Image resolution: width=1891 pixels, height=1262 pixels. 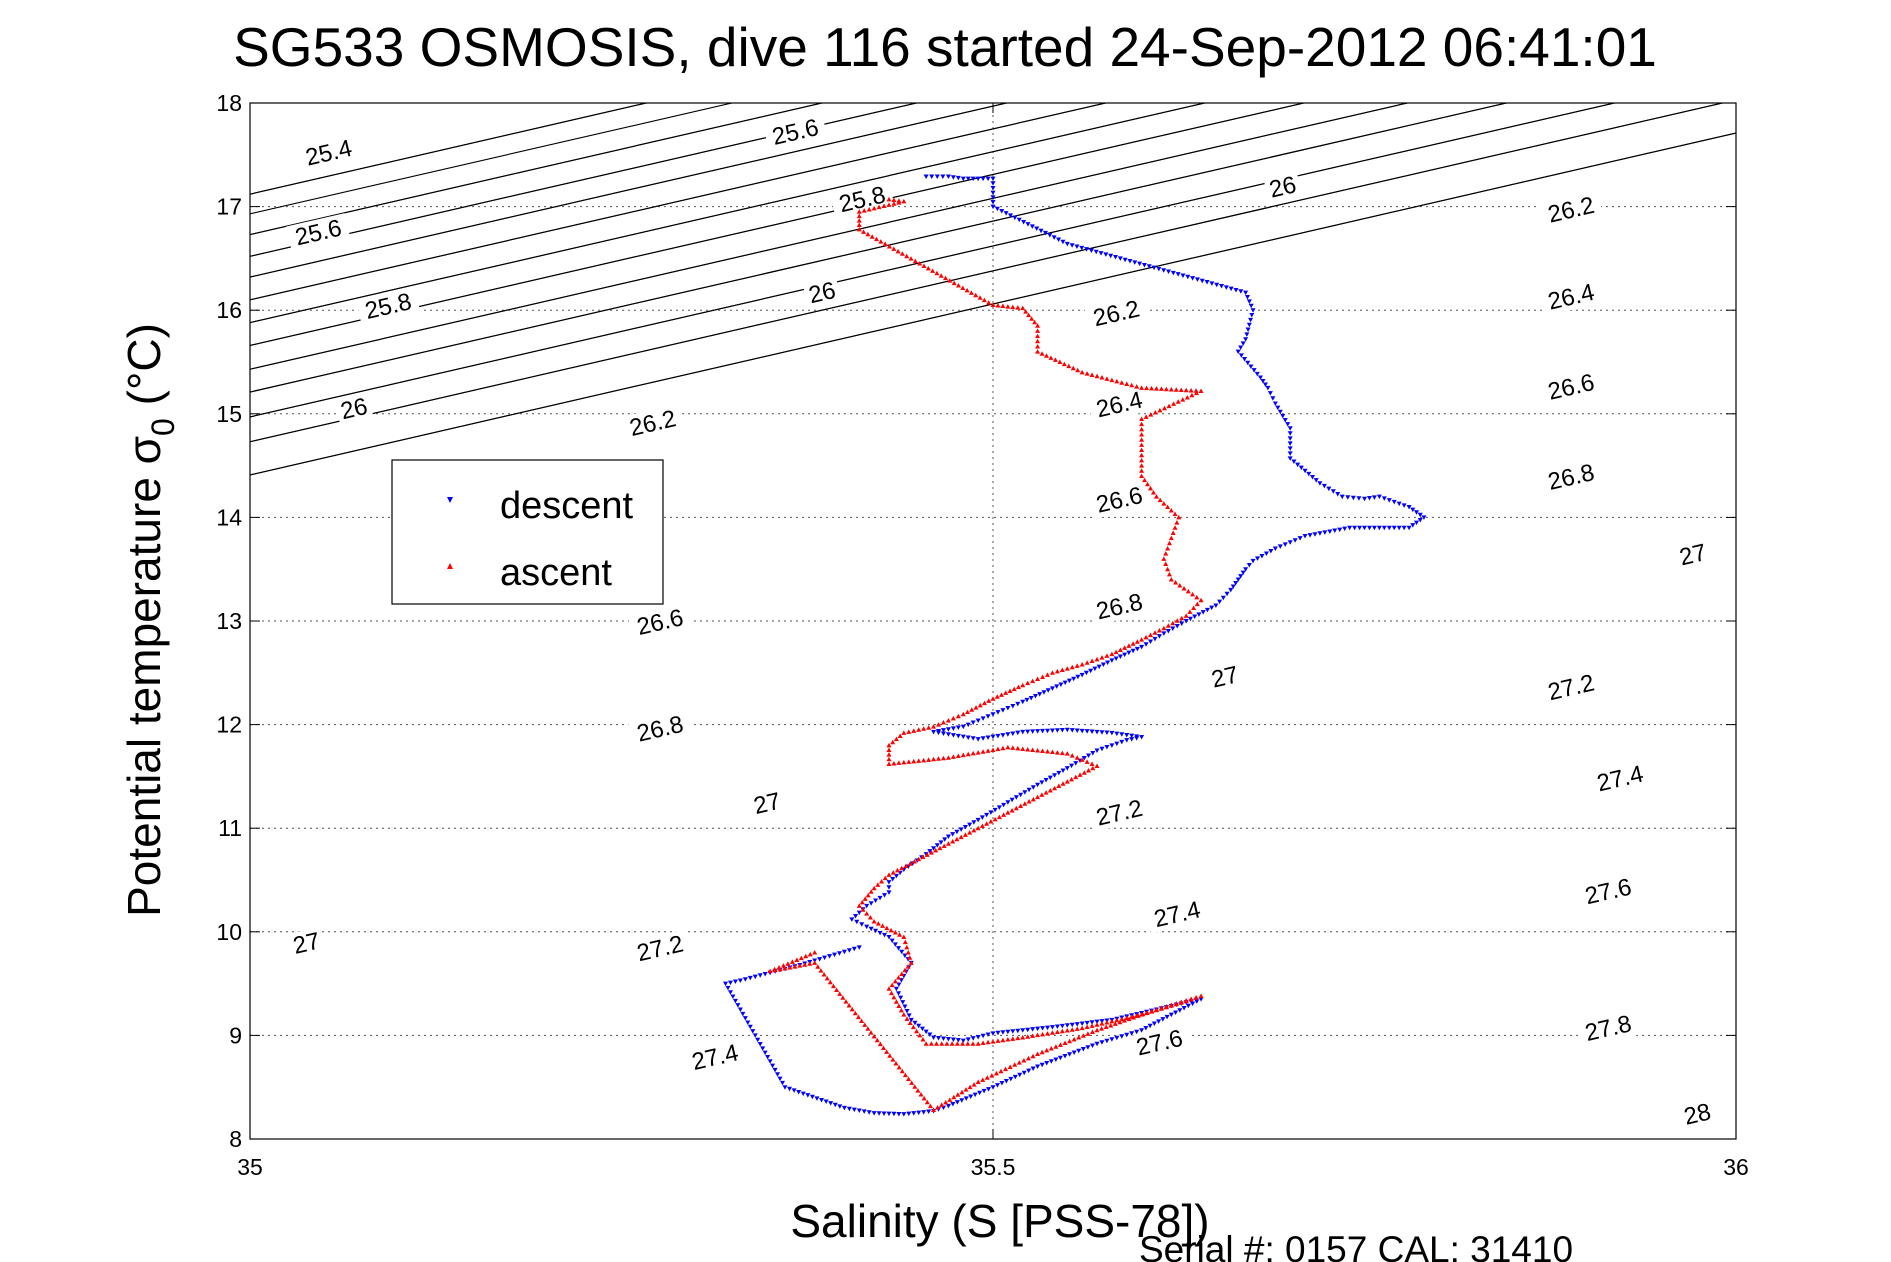 What do you see at coordinates (144, 450) in the screenshot?
I see `y-axis-label-sigma: σ` at bounding box center [144, 450].